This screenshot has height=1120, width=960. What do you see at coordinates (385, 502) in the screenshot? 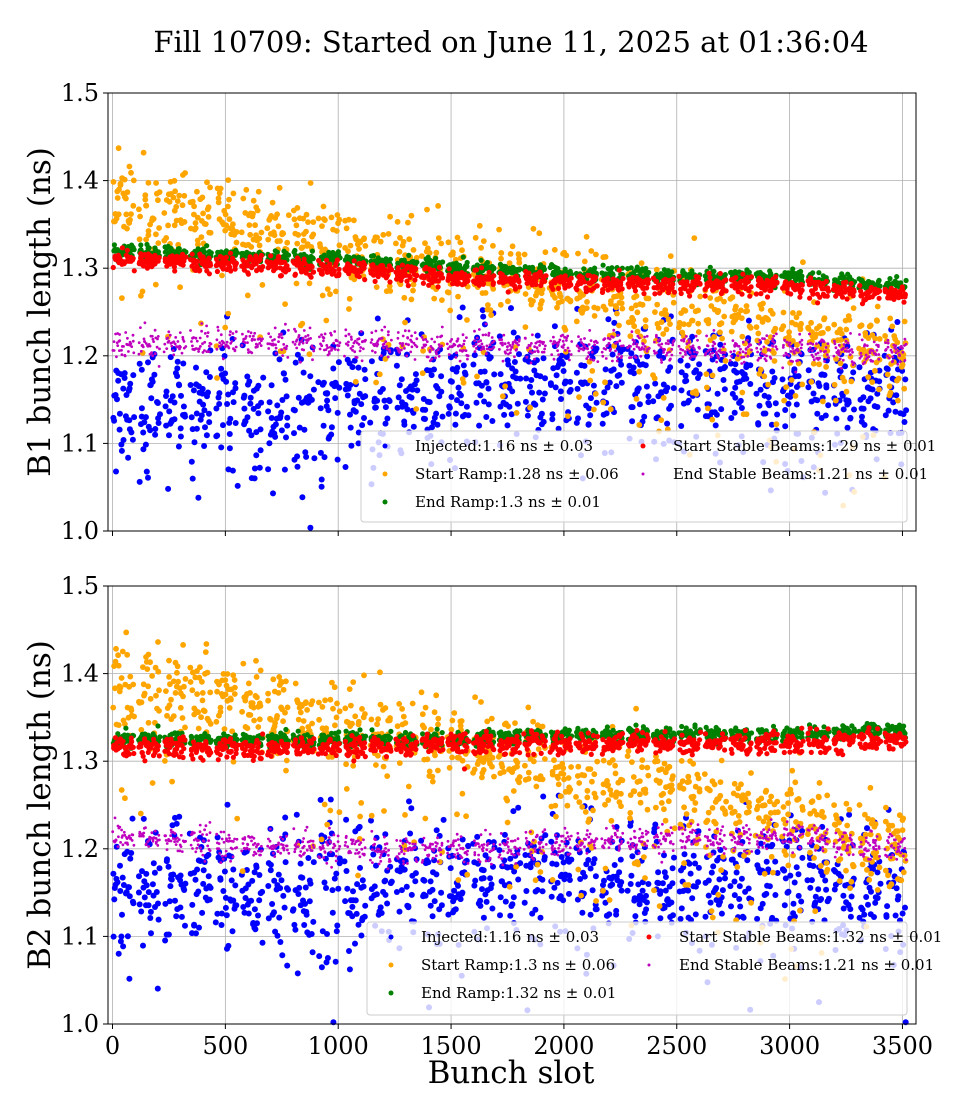
I see `legend-marker` at bounding box center [385, 502].